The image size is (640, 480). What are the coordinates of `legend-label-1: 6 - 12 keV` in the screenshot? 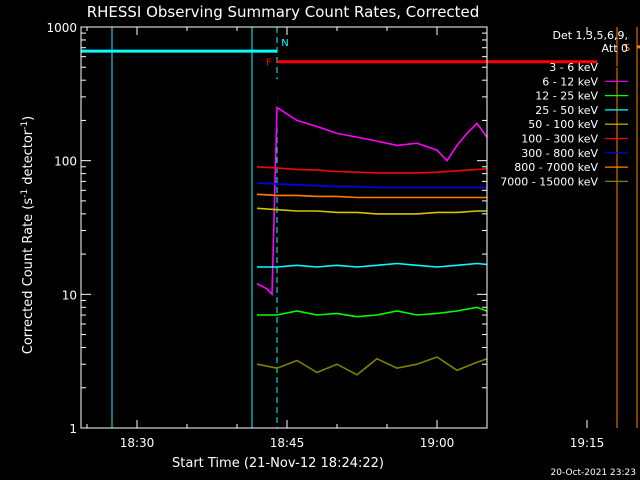 It's located at (570, 81).